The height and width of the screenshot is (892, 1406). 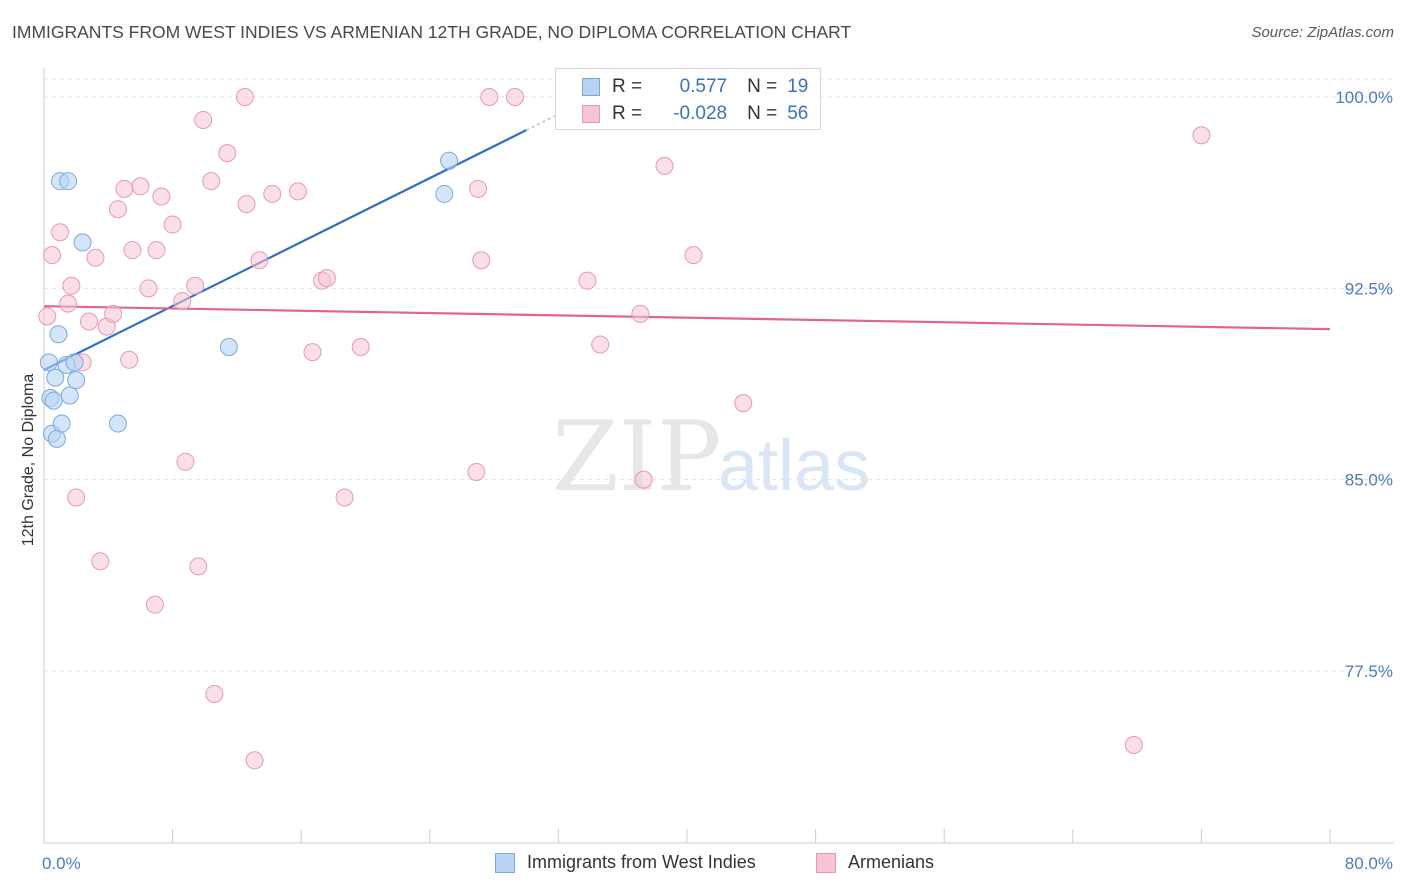 What do you see at coordinates (591, 114) in the screenshot?
I see `legend-swatch-series2` at bounding box center [591, 114].